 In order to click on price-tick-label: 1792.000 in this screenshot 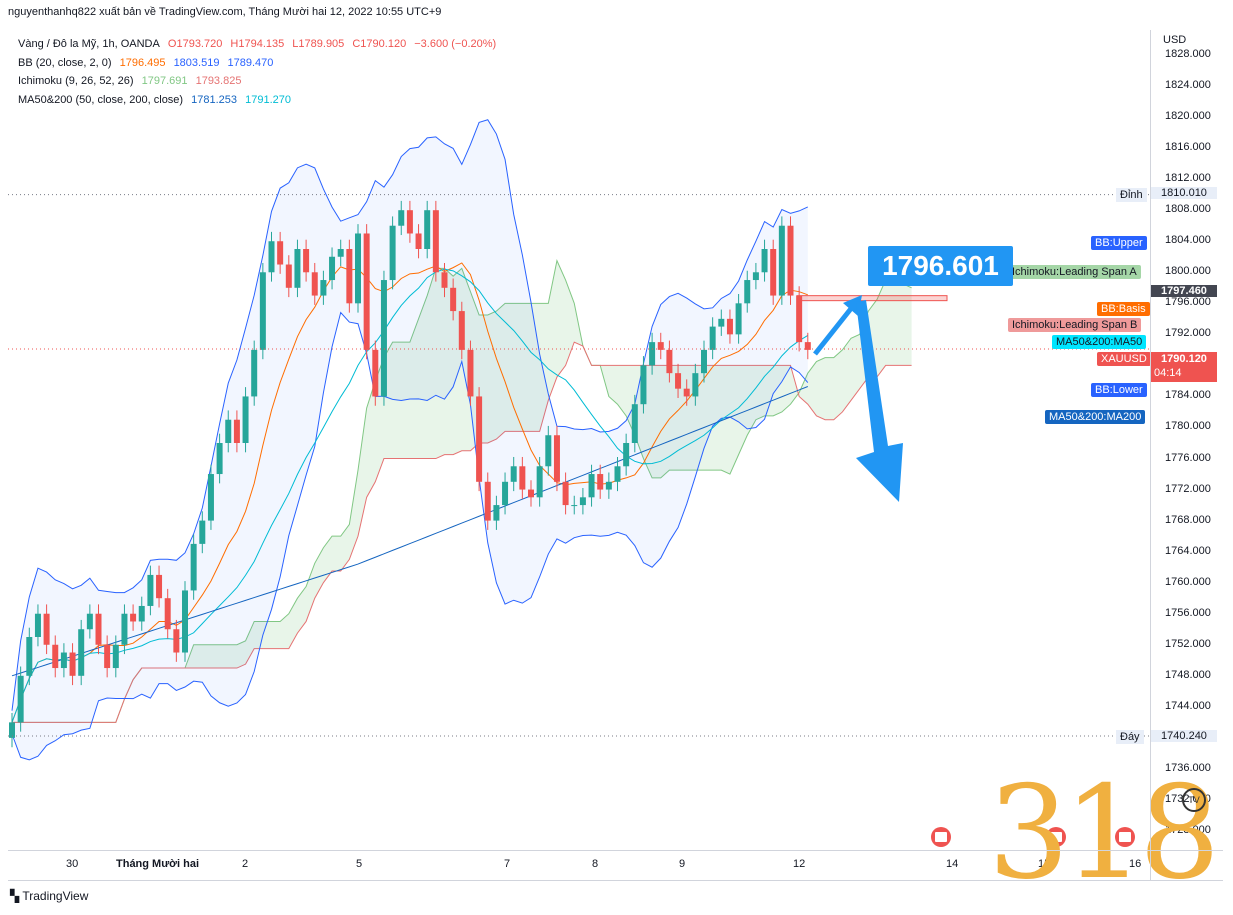, I will do `click(1188, 333)`.